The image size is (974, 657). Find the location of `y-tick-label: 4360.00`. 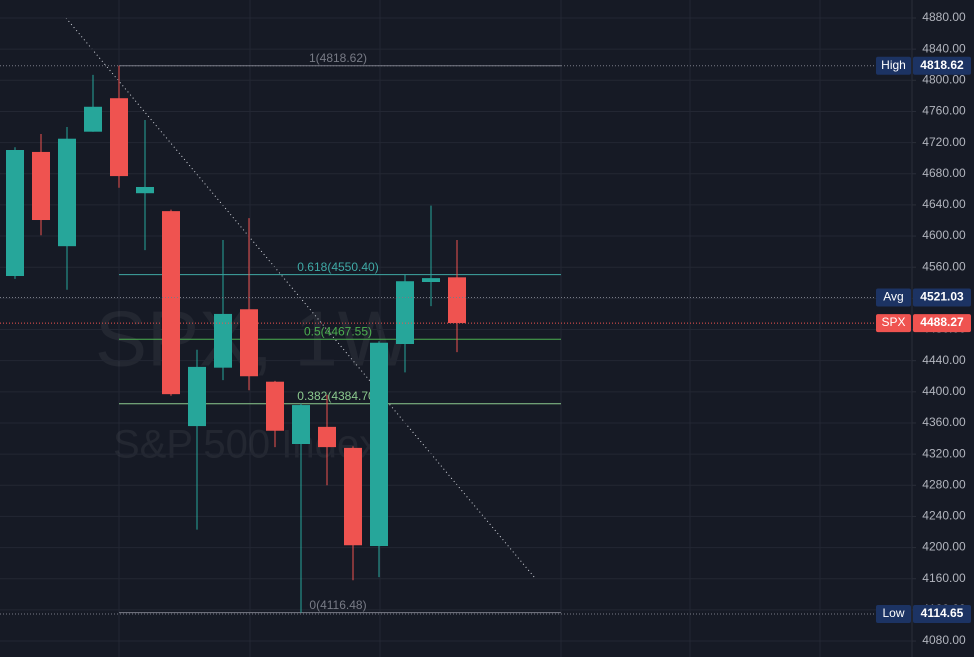

y-tick-label: 4360.00 is located at coordinates (944, 422).